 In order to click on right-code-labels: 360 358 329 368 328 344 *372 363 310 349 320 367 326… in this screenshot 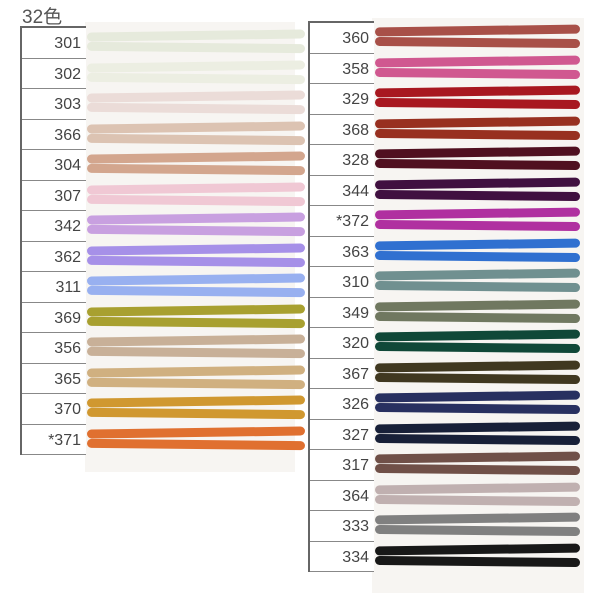, I will do `click(341, 296)`.